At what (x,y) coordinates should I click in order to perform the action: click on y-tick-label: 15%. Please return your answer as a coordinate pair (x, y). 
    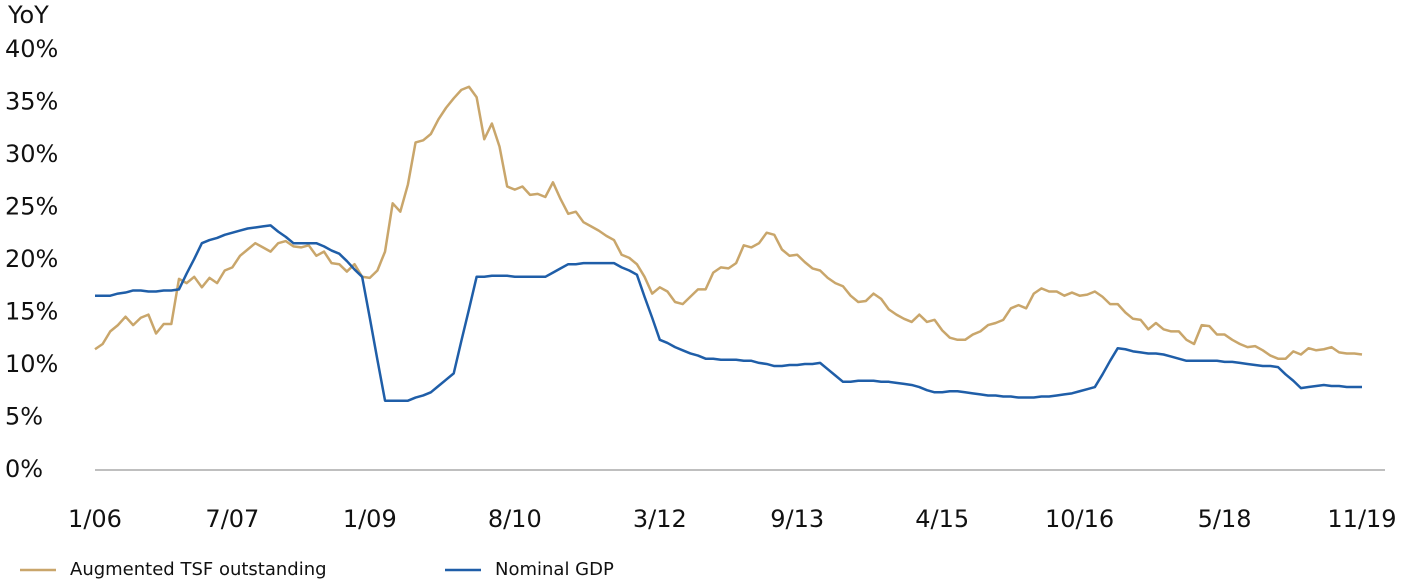
    Looking at the image, I should click on (31, 312).